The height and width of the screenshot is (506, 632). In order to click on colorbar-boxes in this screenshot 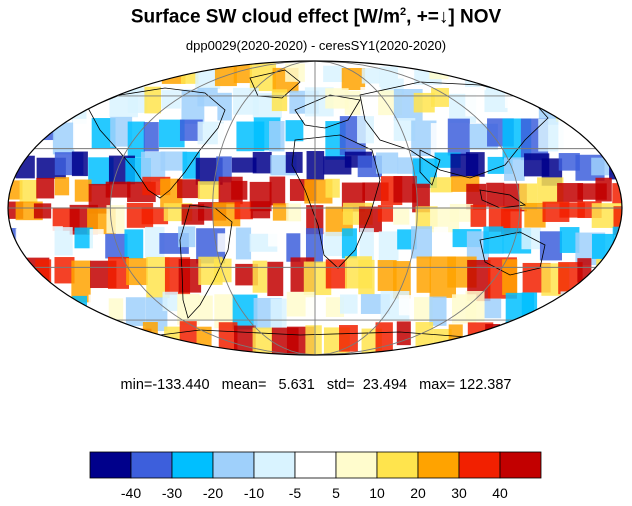, I will do `click(315, 465)`.